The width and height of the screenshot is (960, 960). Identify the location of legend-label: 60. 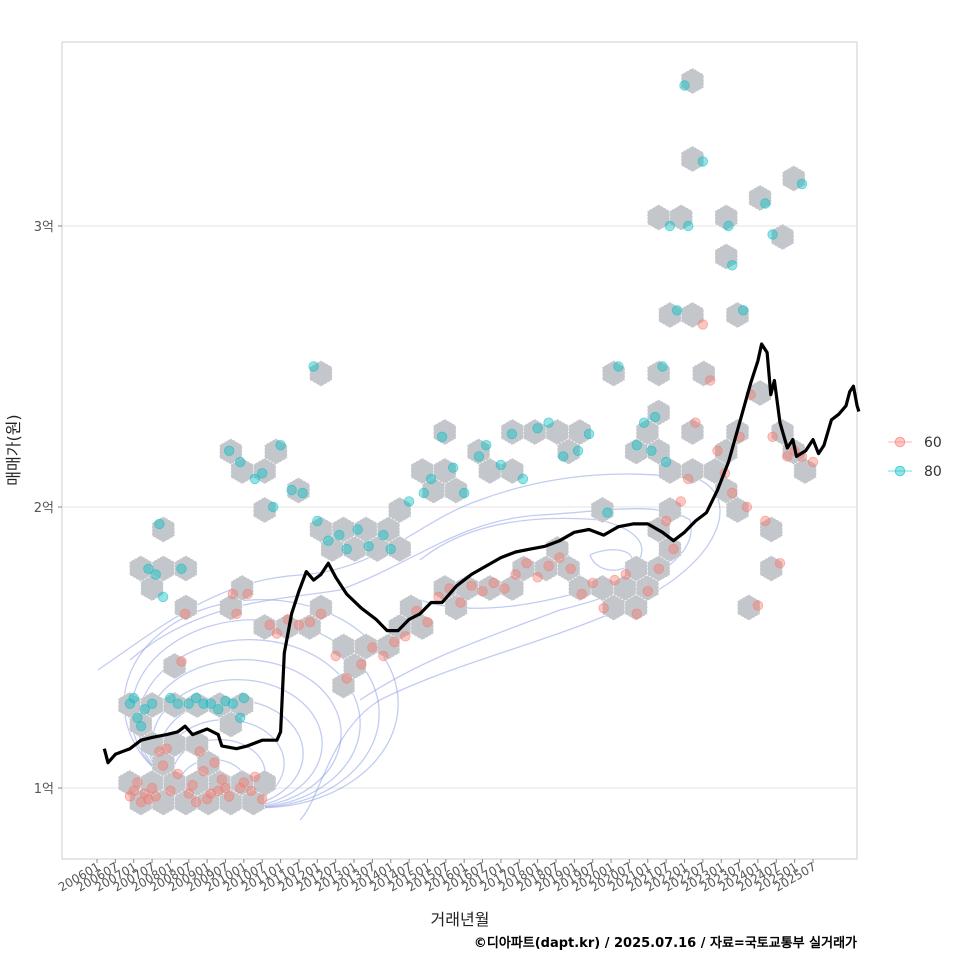
(933, 443).